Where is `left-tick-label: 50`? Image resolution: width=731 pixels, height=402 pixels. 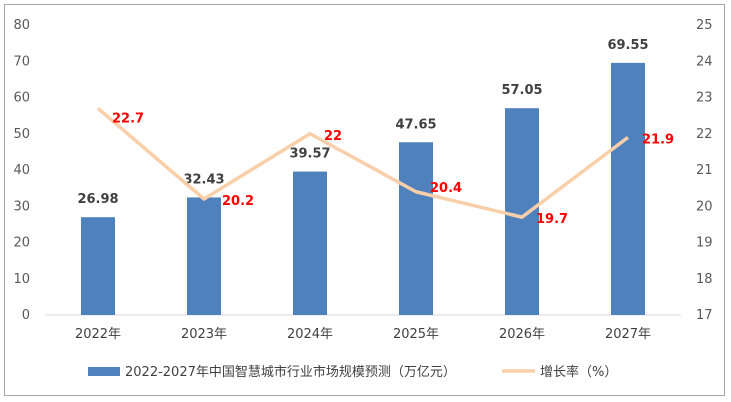 left-tick-label: 50 is located at coordinates (21, 134).